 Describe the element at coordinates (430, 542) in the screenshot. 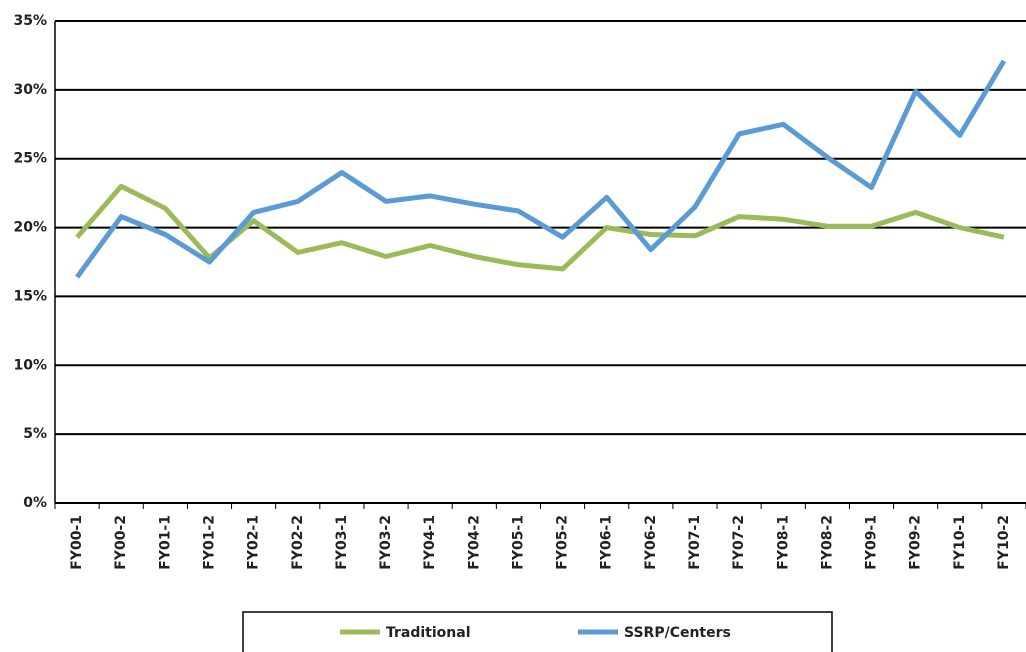

I see `x-tick-label: FY04-1` at that location.